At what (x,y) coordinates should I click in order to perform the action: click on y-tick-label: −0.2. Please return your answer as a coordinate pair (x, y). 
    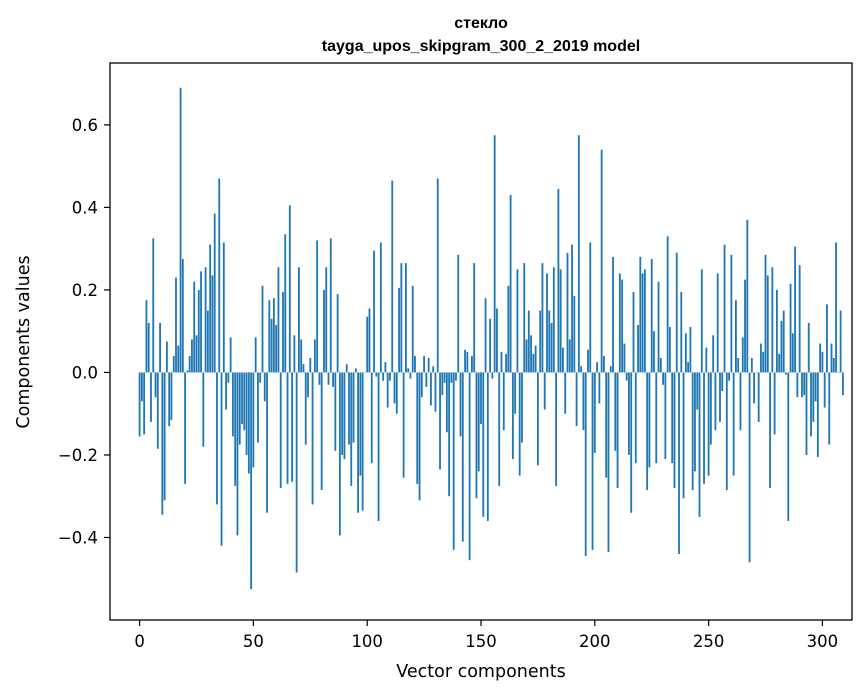
    Looking at the image, I should click on (78, 455).